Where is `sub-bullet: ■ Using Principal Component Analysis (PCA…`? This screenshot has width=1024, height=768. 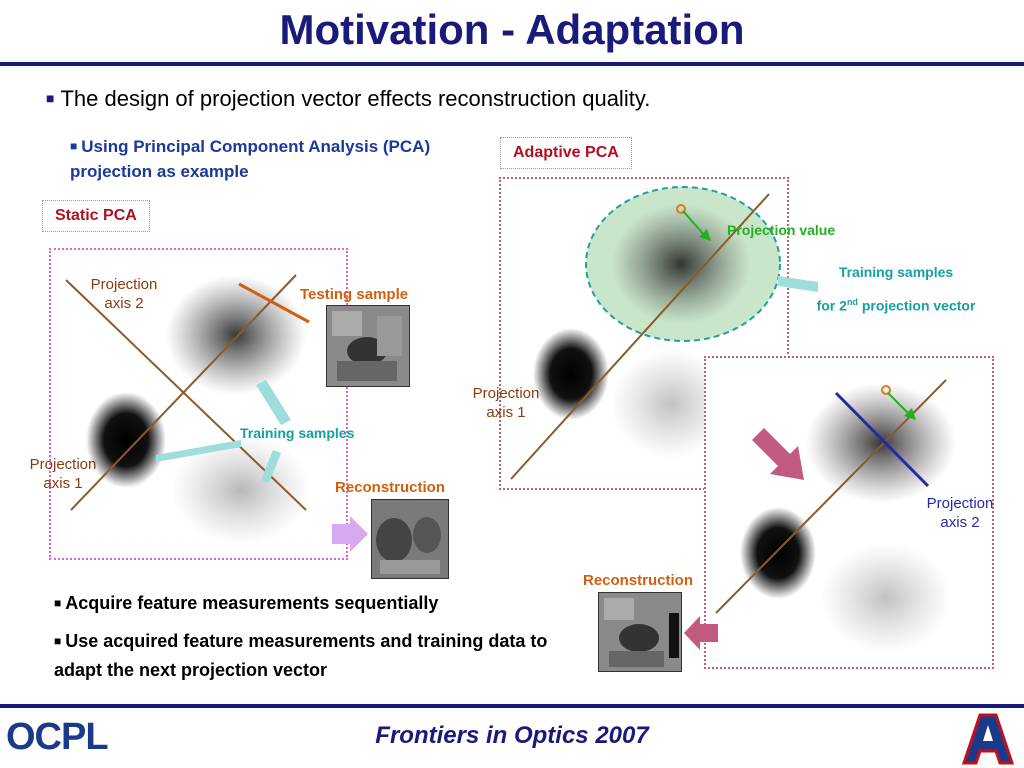
sub-bullet: ■ Using Principal Component Analysis (PCA… is located at coordinates (260, 159).